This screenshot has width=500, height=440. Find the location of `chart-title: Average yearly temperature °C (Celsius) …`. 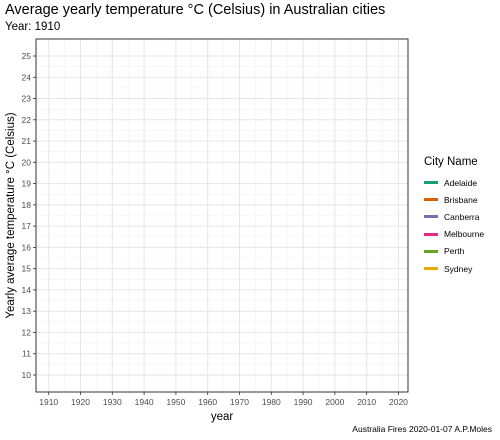

chart-title: Average yearly temperature °C (Celsius) … is located at coordinates (195, 10).